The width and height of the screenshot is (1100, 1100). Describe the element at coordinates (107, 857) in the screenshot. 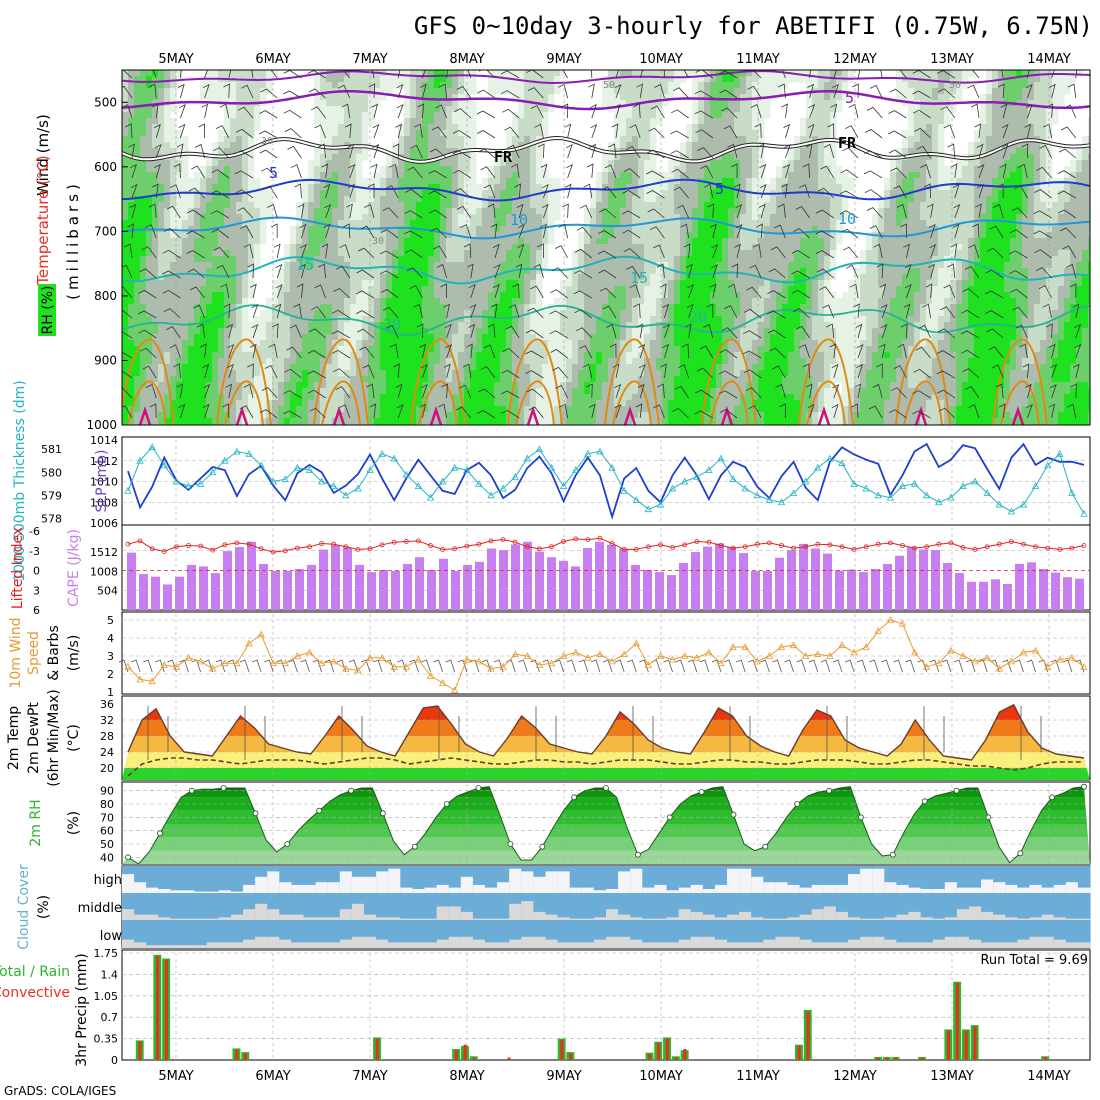

I see `rh-tick: 40` at that location.